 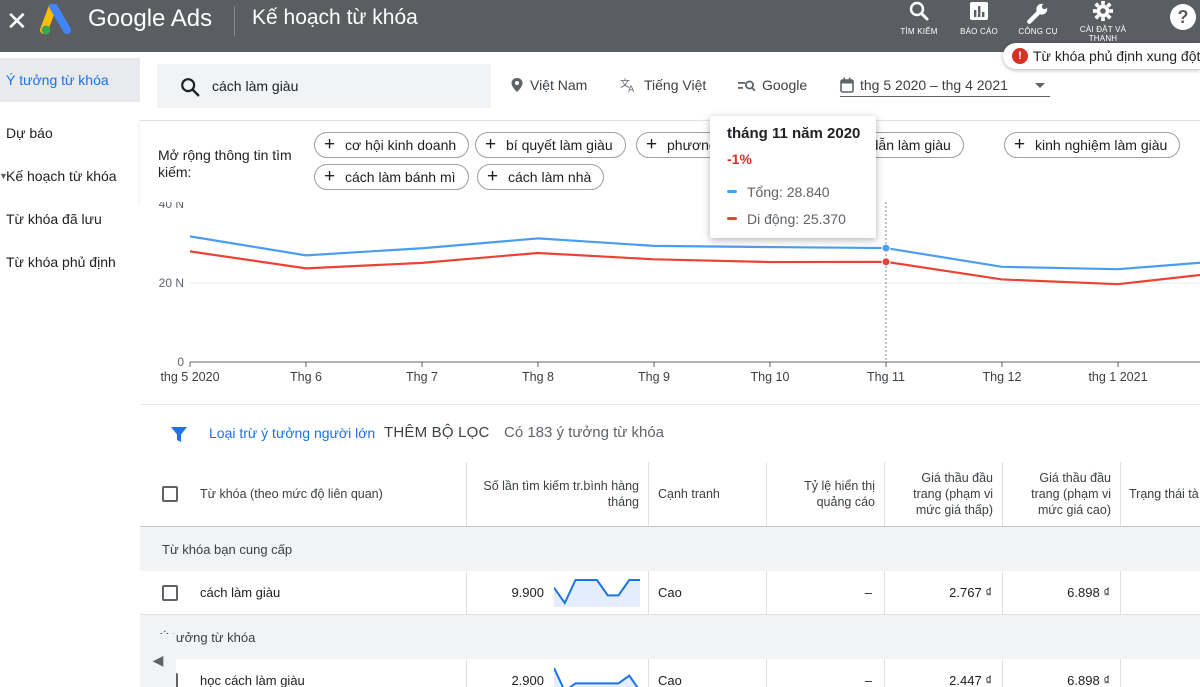 I want to click on error-icon: !, so click(x=1020, y=56).